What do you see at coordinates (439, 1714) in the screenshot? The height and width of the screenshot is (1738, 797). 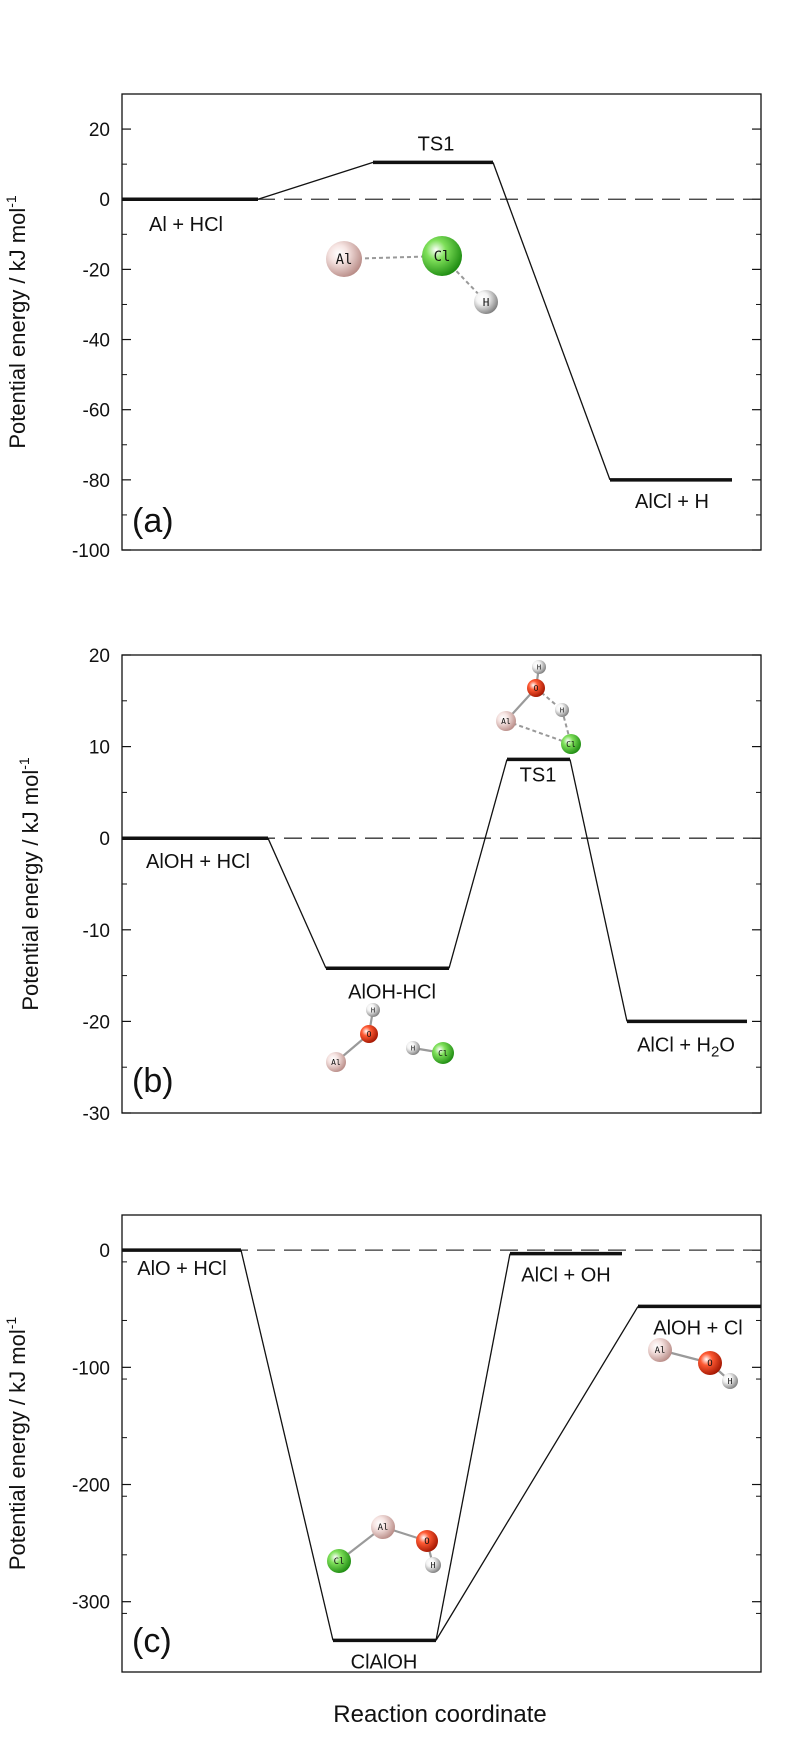 I see `x-axis-label: Reaction coordinate` at bounding box center [439, 1714].